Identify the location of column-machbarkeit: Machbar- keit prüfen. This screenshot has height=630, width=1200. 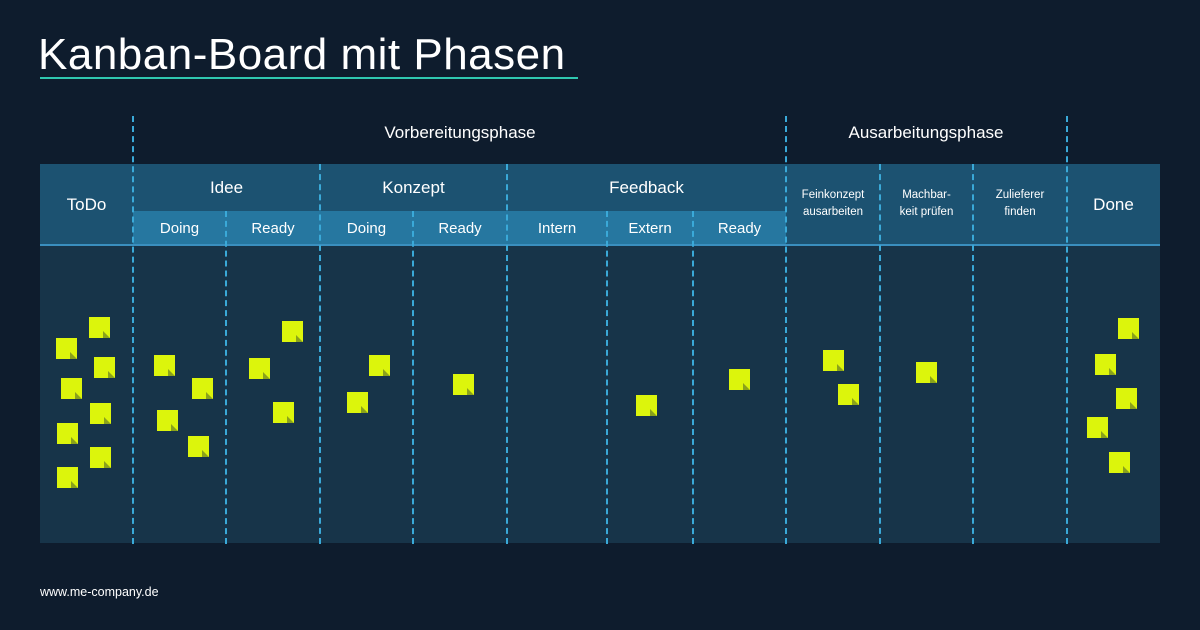
(926, 204).